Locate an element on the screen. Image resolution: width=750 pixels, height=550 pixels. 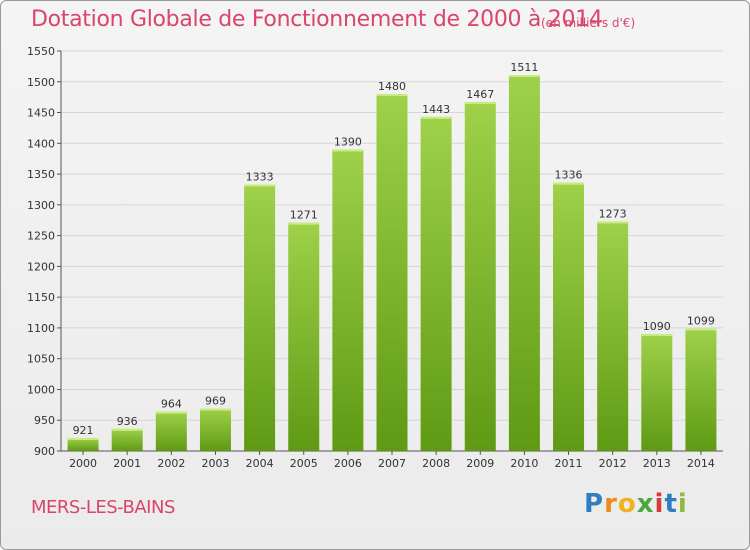
proxiti-logo: Proxiti is located at coordinates (636, 504).